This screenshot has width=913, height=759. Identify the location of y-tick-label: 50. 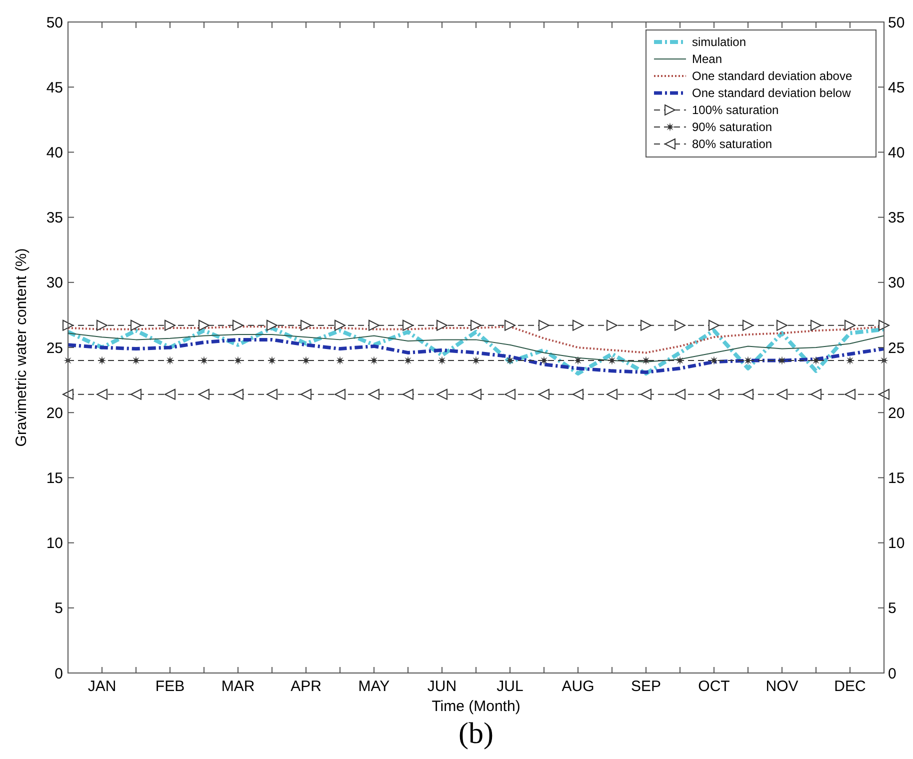
(54, 23).